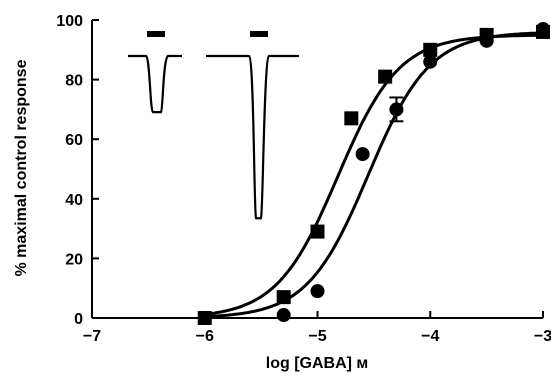 This screenshot has height=379, width=551. I want to click on y-tick-label: 80, so click(74, 81).